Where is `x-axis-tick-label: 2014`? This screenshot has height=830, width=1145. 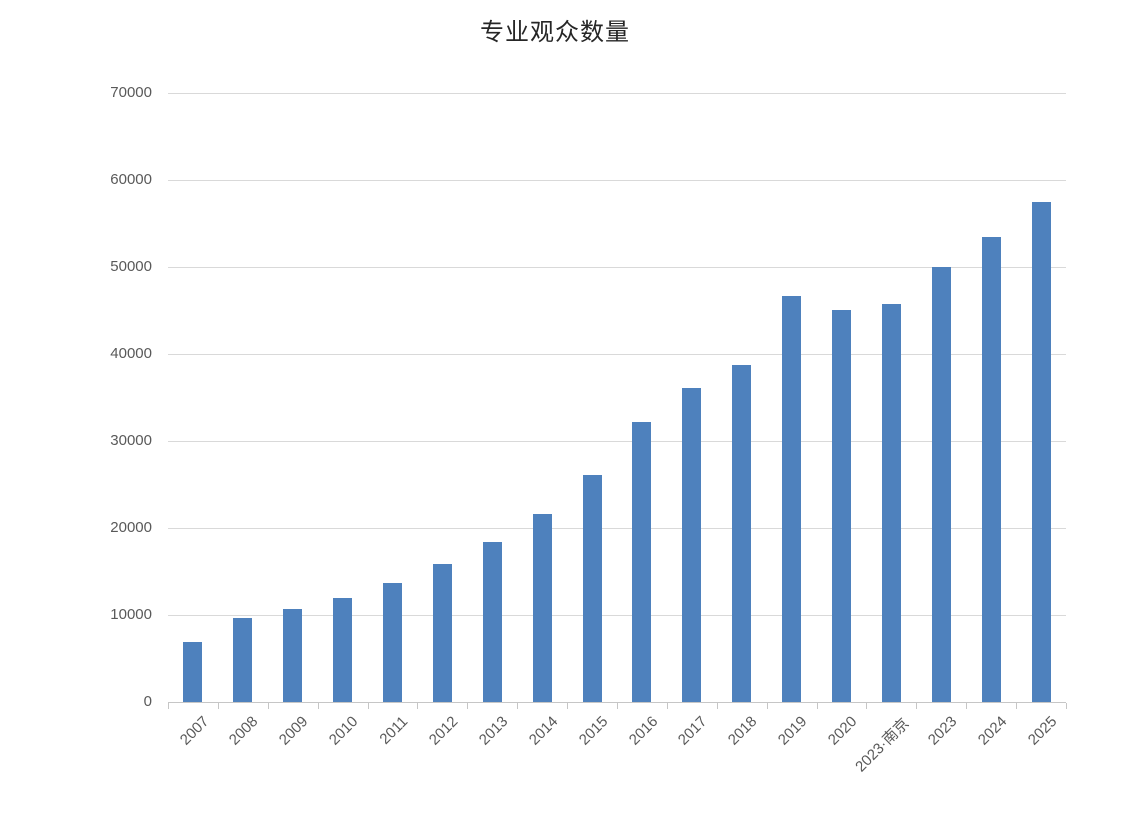
x-axis-tick-label: 2014 is located at coordinates (543, 731).